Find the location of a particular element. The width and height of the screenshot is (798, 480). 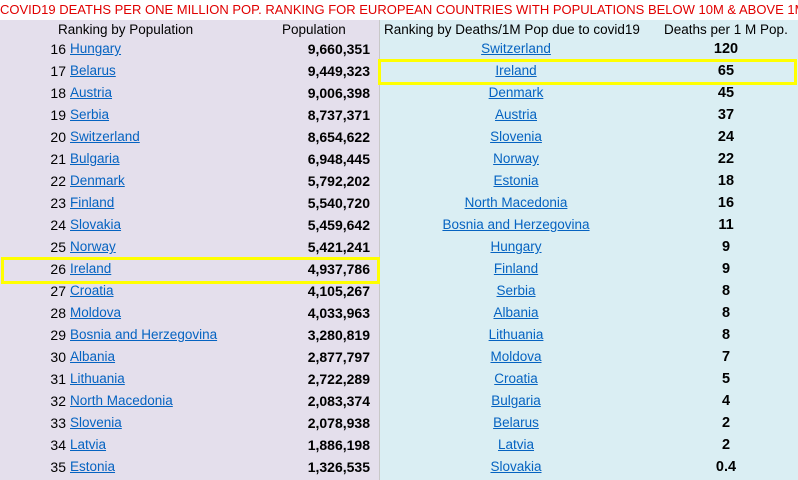

header-deaths-per-million: Deaths per 1 M Pop. is located at coordinates (726, 29).